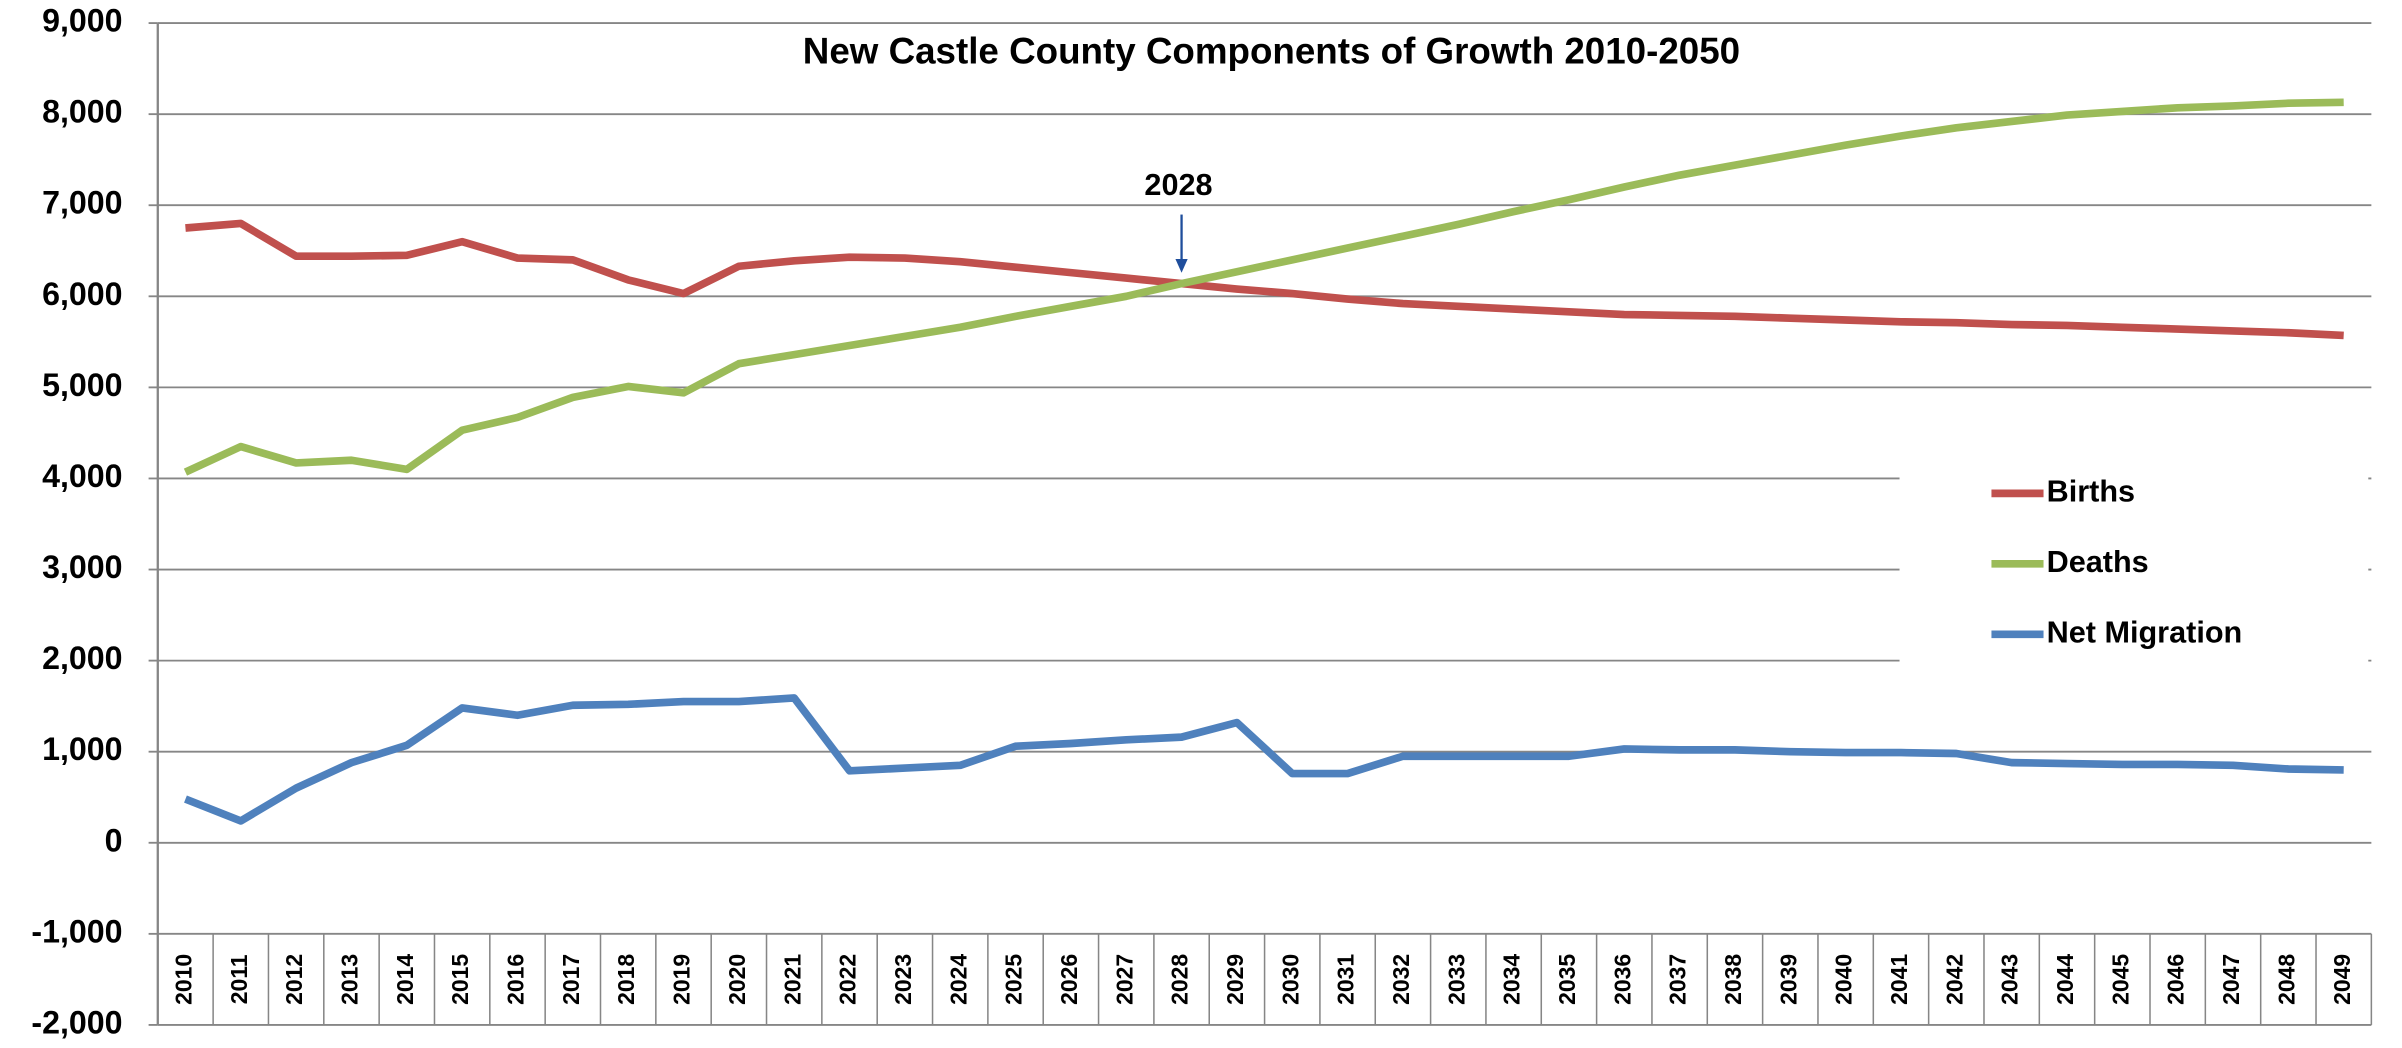  What do you see at coordinates (405, 979) in the screenshot?
I see `x-tick-label: 2014` at bounding box center [405, 979].